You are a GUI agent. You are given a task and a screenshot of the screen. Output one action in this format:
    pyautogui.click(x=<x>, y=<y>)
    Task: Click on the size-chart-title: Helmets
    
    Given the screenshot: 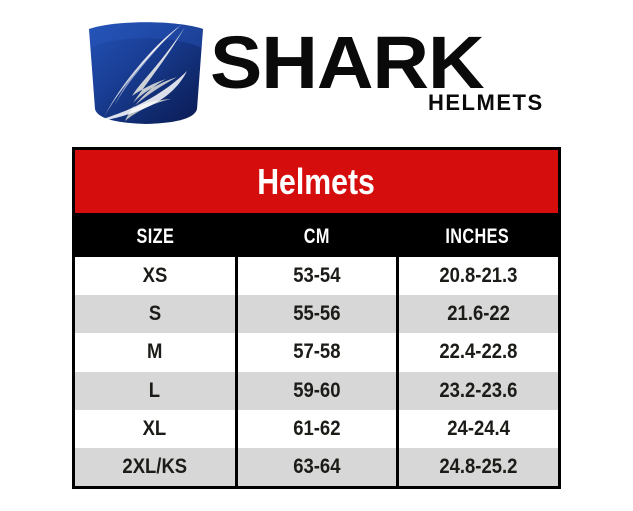 What is the action you would take?
    pyautogui.click(x=316, y=181)
    